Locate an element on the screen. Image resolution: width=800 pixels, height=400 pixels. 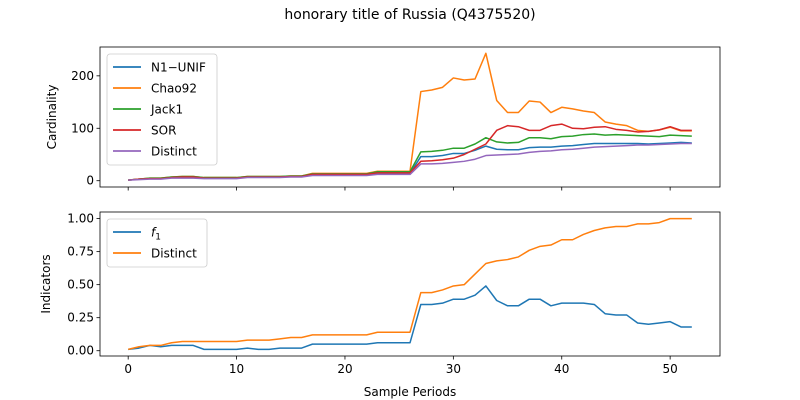
legend-entry: f1 is located at coordinates (156, 234).